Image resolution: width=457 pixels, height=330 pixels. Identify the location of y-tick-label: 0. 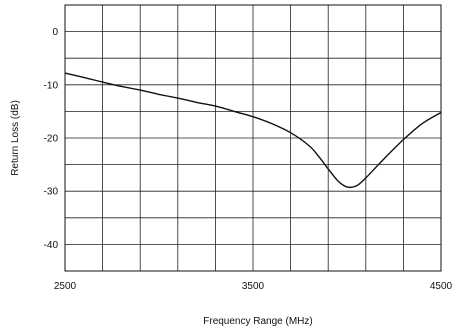
(55, 32).